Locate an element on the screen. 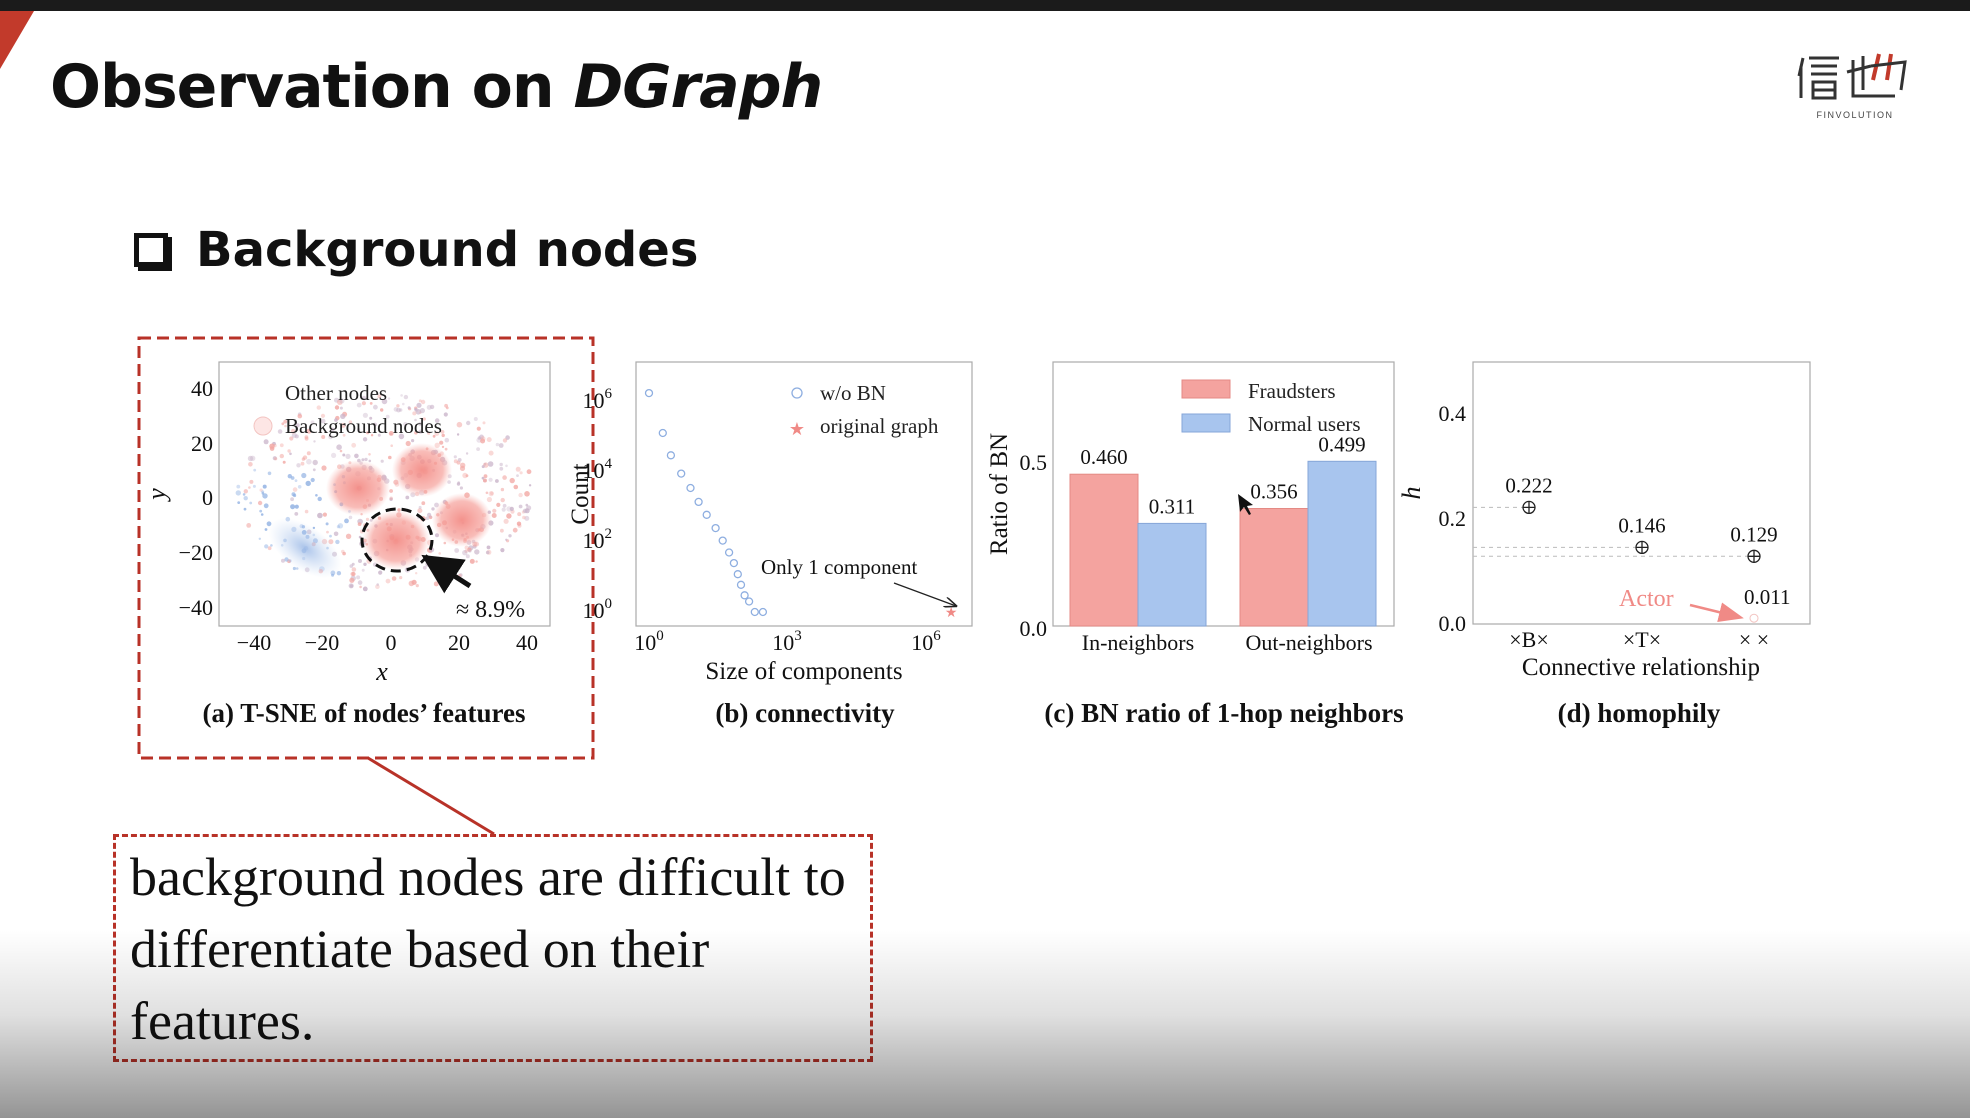  legend-label: Normal users is located at coordinates (1304, 424).